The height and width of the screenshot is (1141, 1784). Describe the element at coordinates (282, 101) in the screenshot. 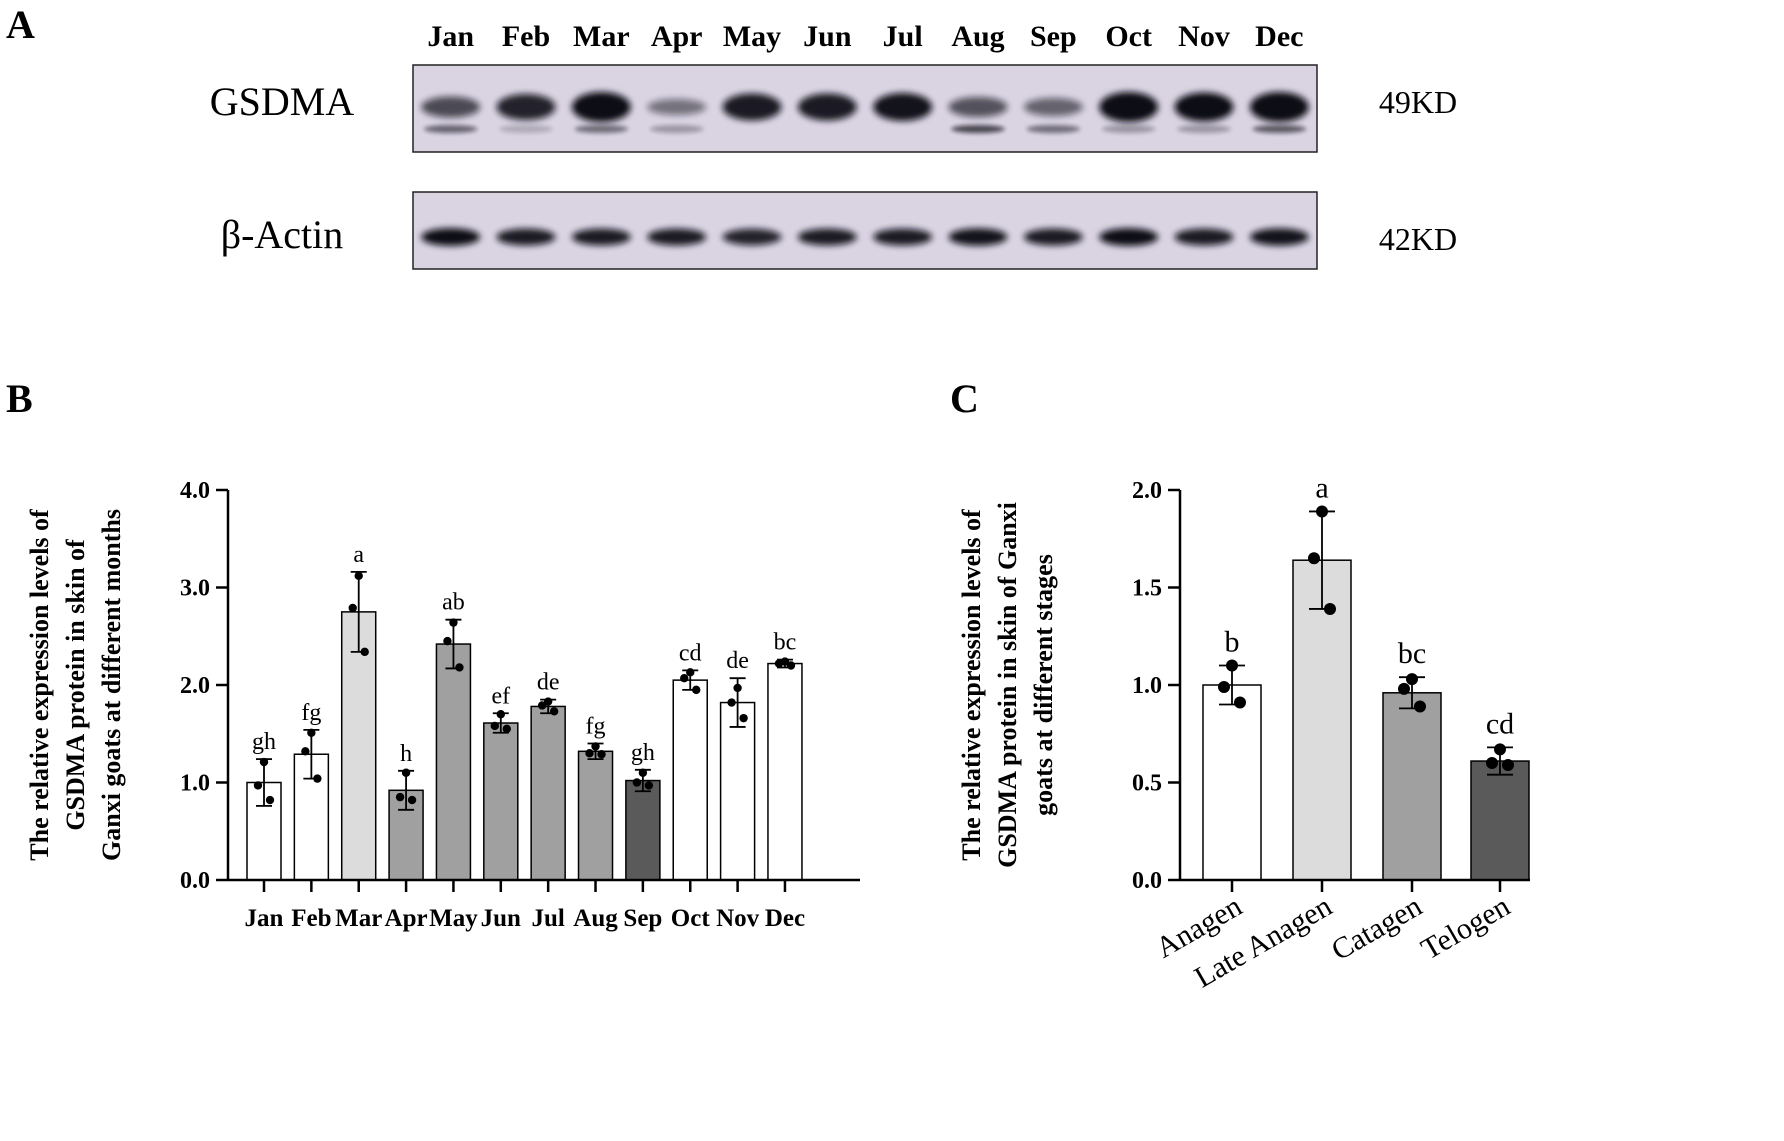

I see `blot-row-label-gsdma: GSDMA` at that location.